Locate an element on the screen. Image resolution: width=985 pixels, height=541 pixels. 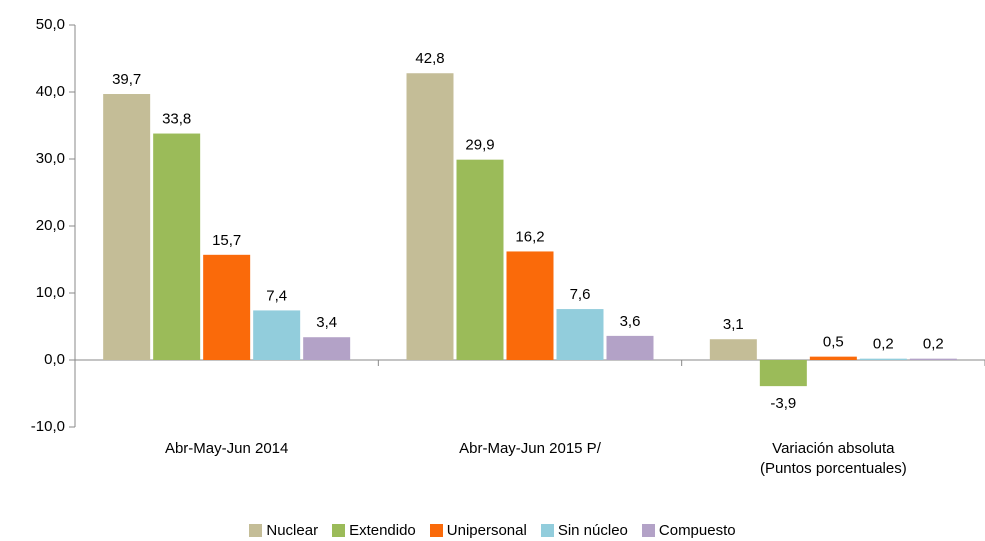
y-tick-label: 10,0 is located at coordinates (50, 292).